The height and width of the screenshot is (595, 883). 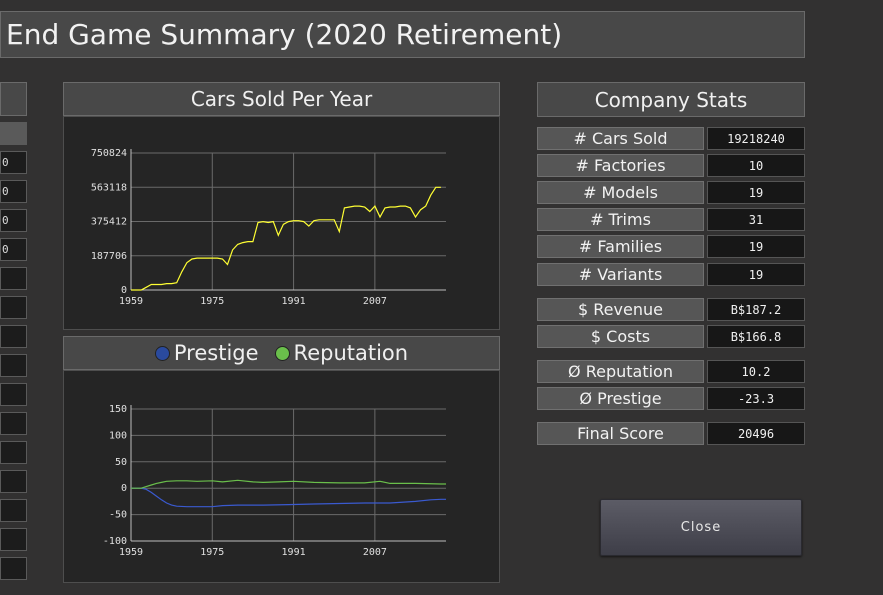 I want to click on cars-chart-title: Cars Sold Per Year, so click(x=281, y=99).